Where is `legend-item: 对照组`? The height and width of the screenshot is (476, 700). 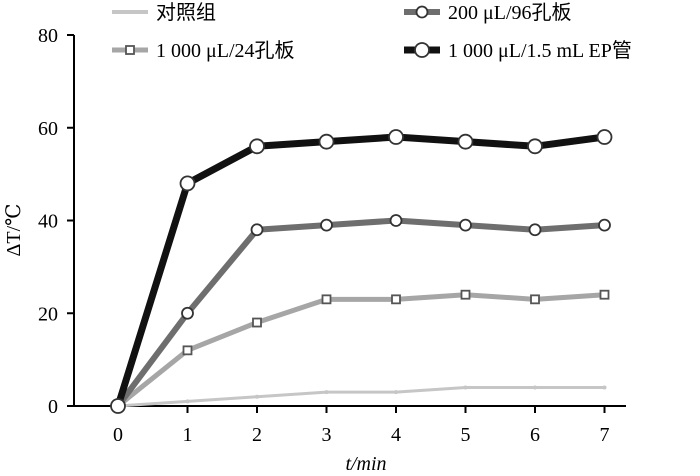
legend-item: 对照组 is located at coordinates (164, 12).